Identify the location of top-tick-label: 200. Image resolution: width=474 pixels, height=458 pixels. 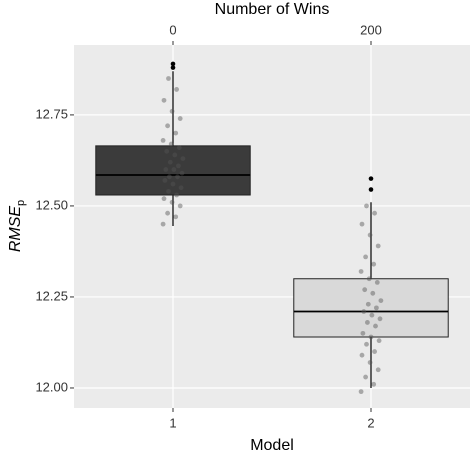
(371, 29).